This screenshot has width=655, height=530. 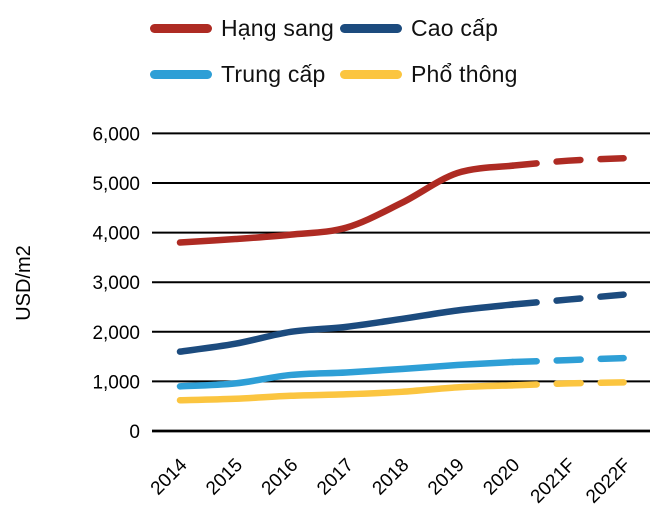 I want to click on x-axis-tick-label: 2016, so click(x=280, y=477).